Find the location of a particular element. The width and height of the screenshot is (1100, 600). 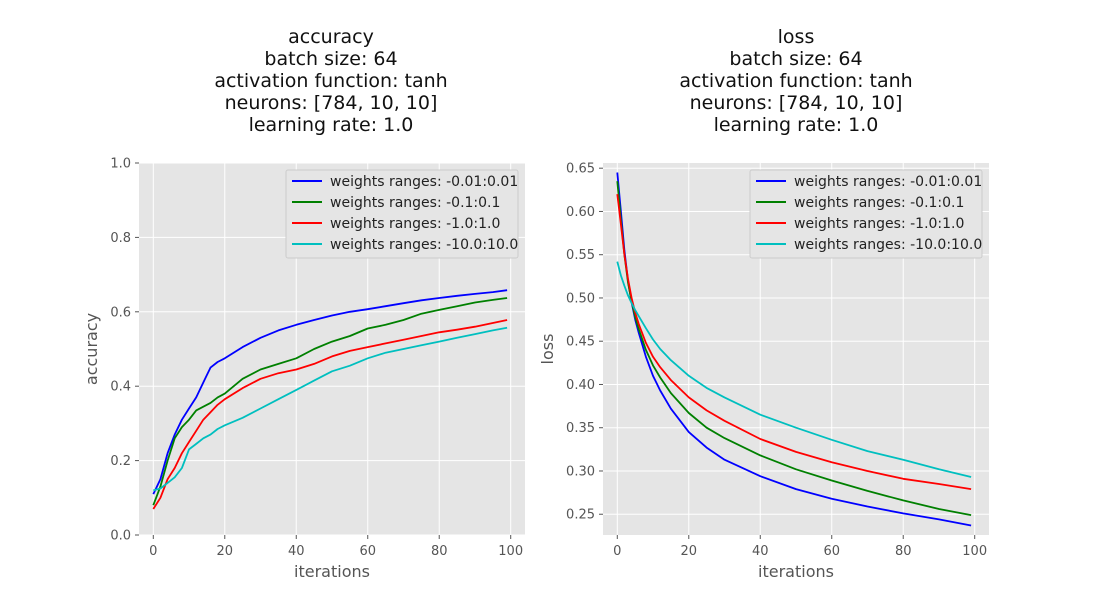

y-tick-label: 0.6 is located at coordinates (120, 312).